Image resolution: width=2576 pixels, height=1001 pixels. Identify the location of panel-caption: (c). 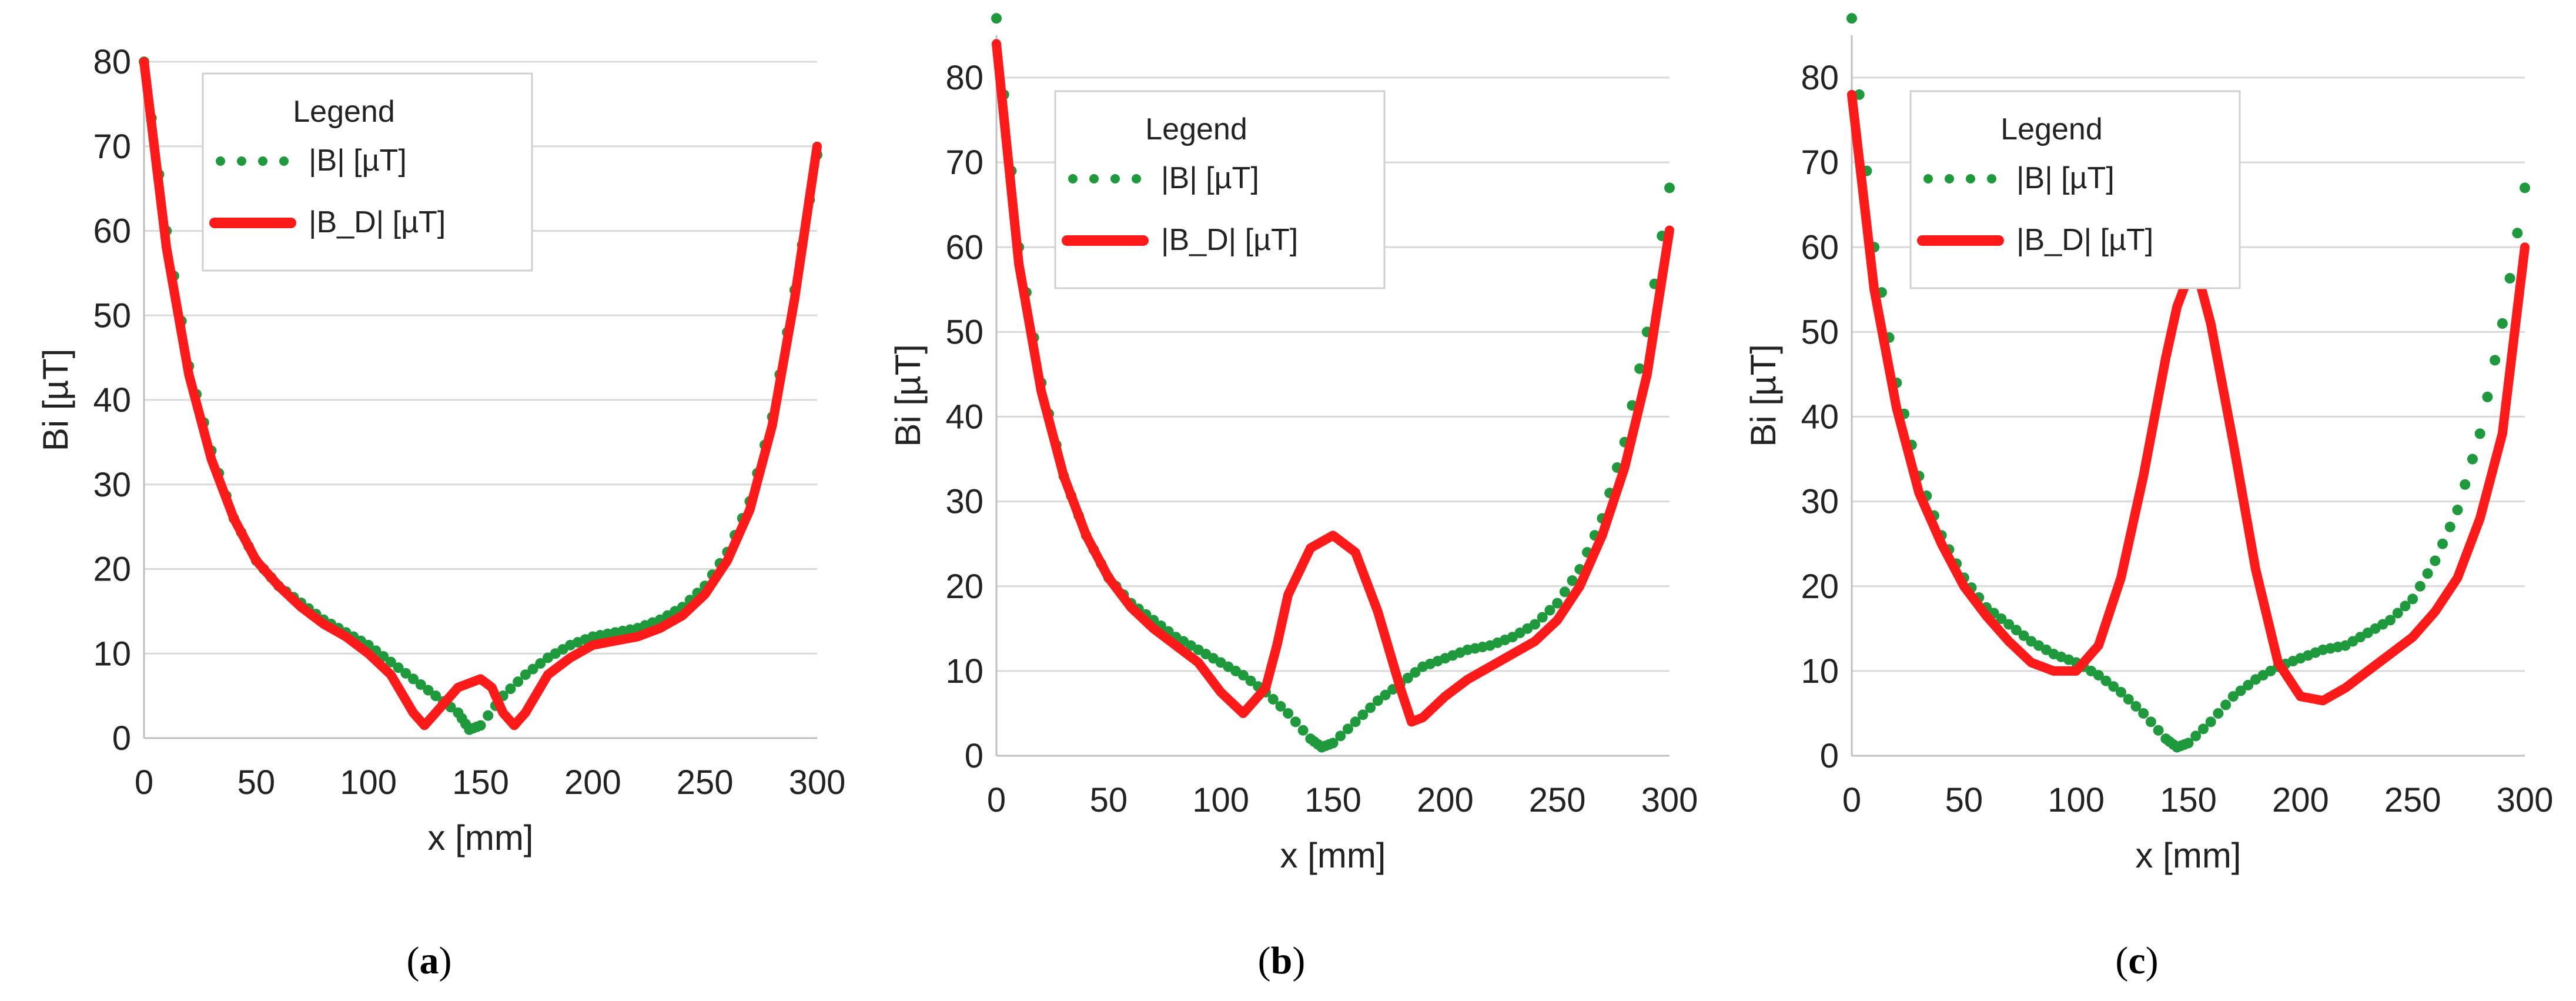
(2136, 960).